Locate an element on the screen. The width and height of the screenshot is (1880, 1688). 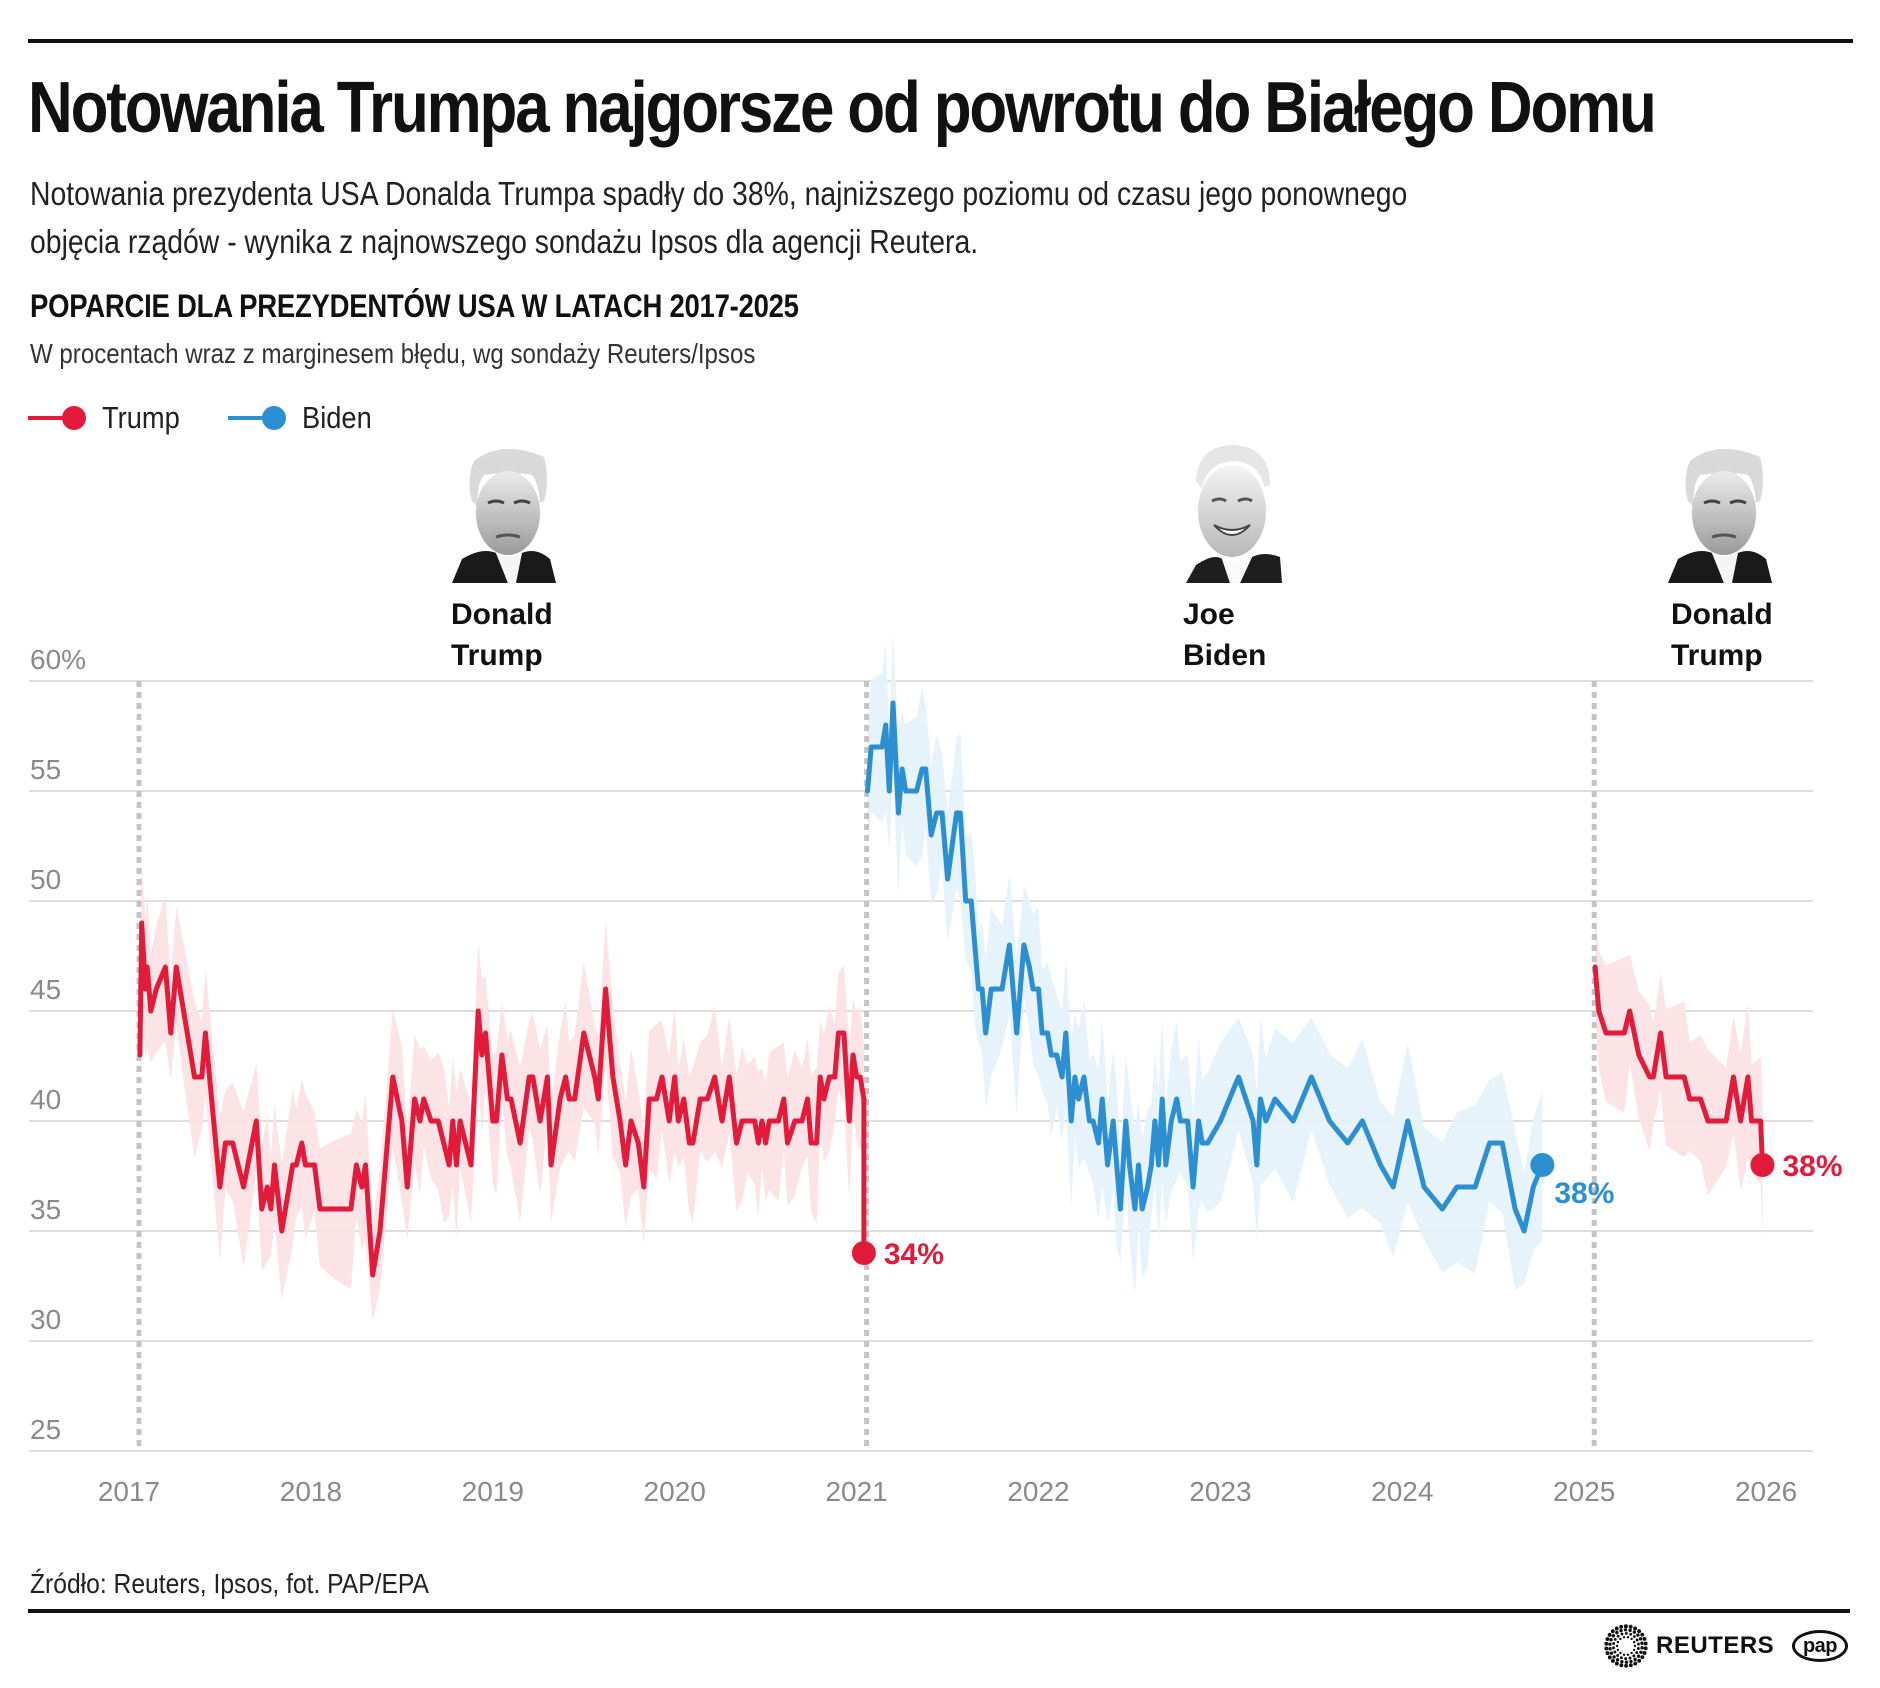
x-tick-label: 2018 is located at coordinates (311, 1491).